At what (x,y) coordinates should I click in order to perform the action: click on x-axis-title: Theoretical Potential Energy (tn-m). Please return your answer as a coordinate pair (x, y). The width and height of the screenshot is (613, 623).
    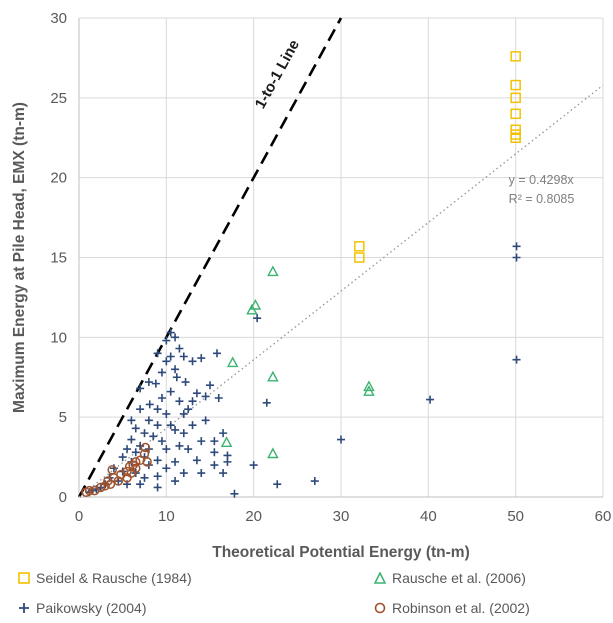
    Looking at the image, I should click on (341, 552).